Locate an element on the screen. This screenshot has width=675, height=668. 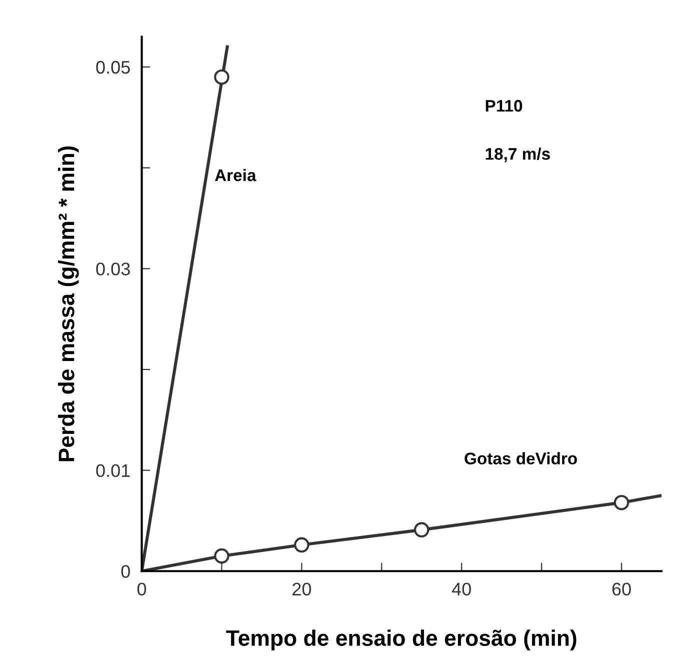
y-tick-label: 0.01 is located at coordinates (113, 471).